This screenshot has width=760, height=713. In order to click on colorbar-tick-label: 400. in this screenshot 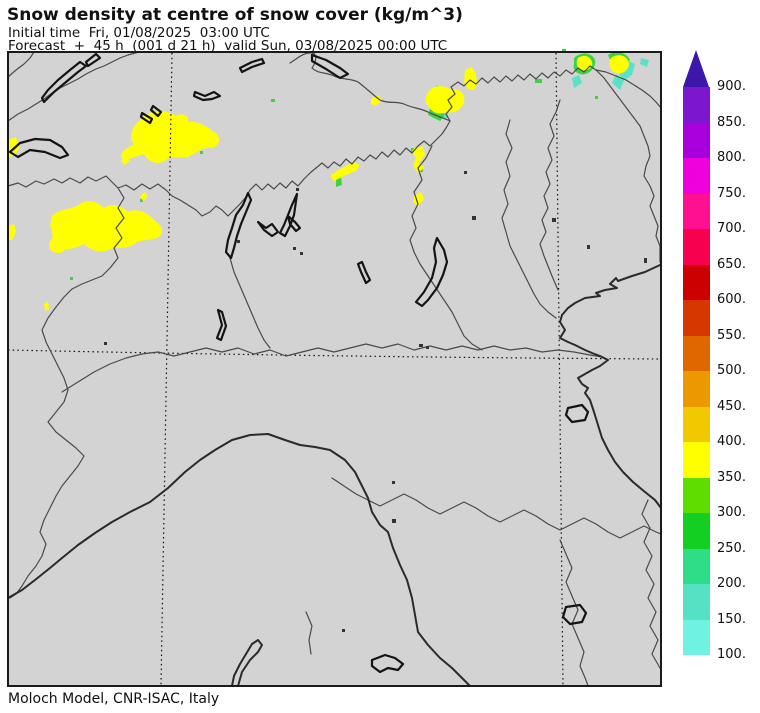, I will do `click(731, 441)`.